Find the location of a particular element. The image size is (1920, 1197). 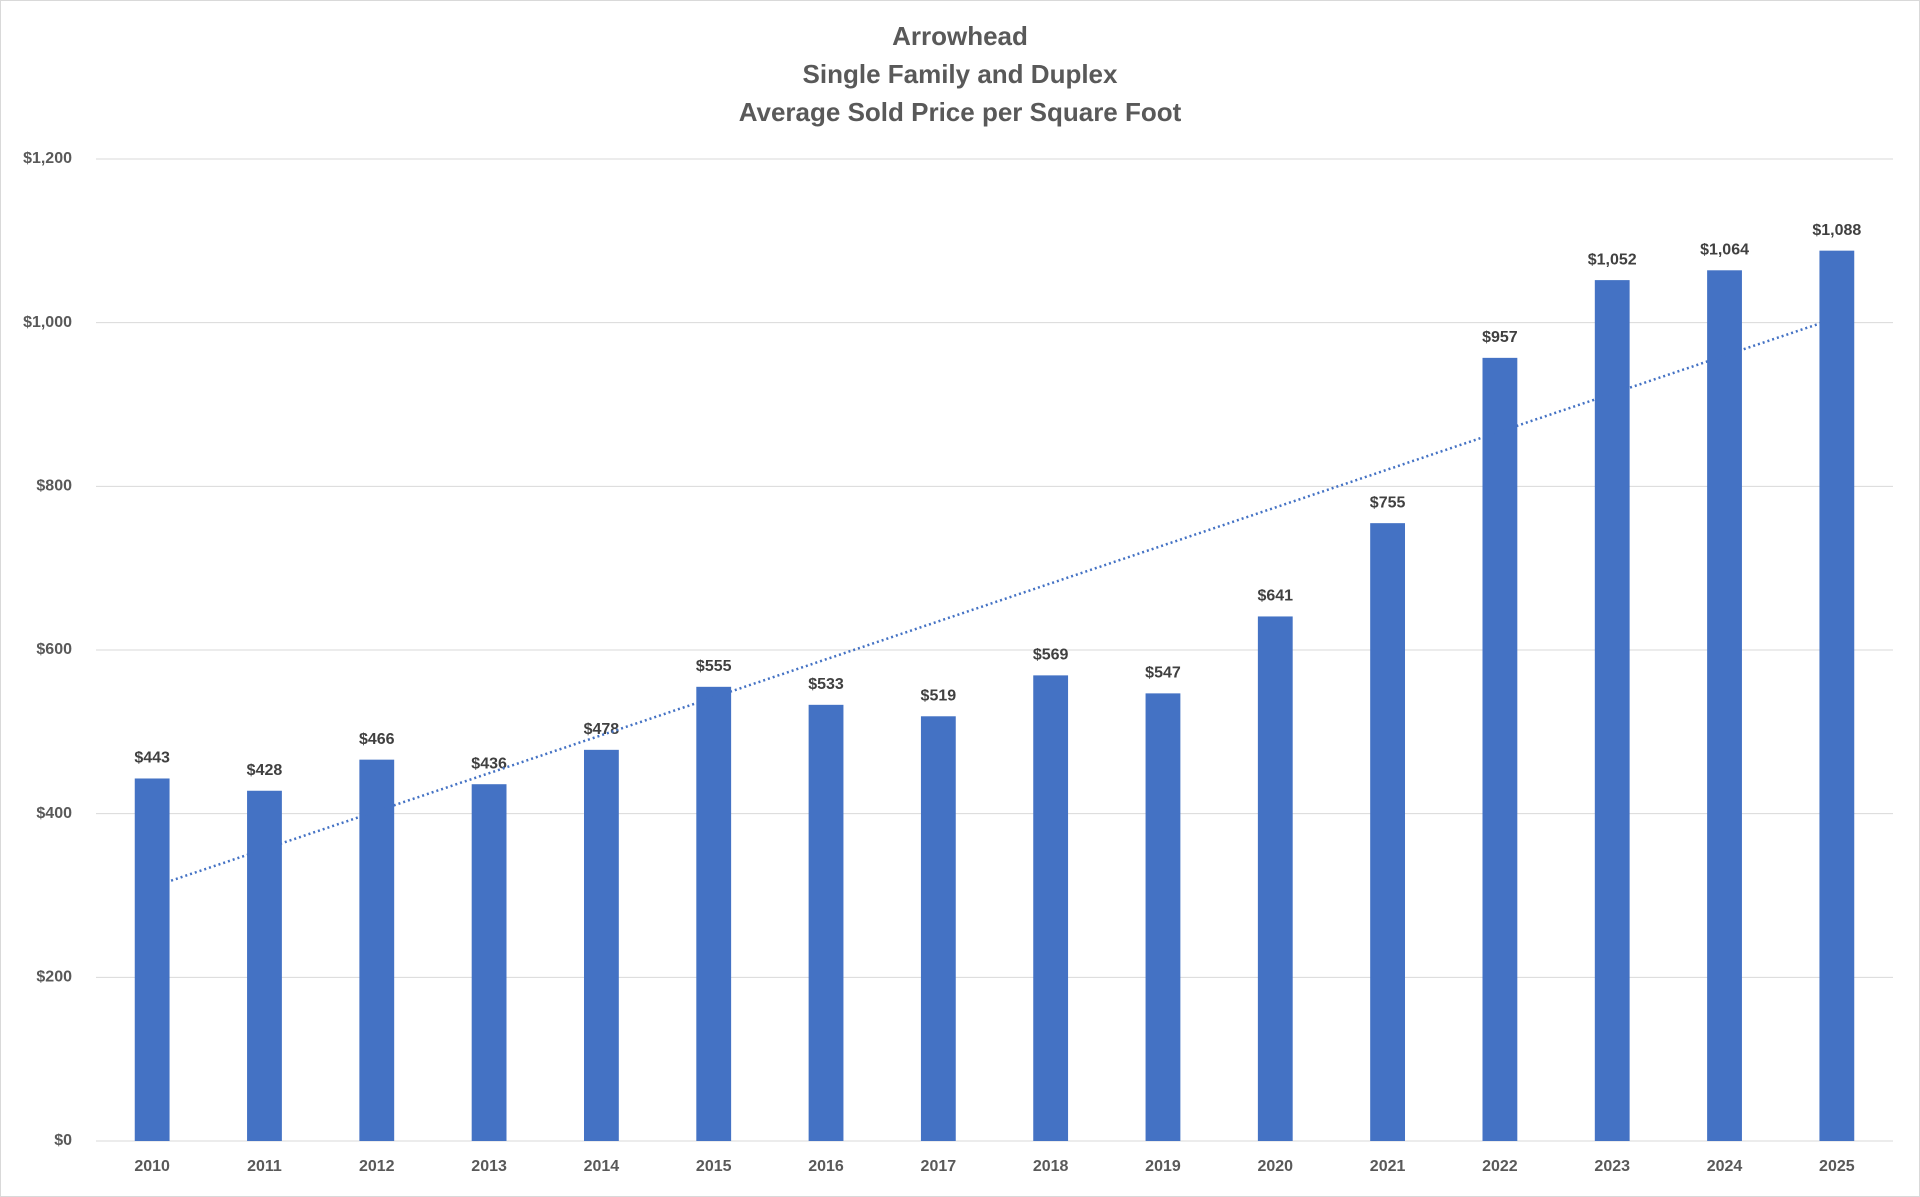

value-label: $428 is located at coordinates (265, 770).